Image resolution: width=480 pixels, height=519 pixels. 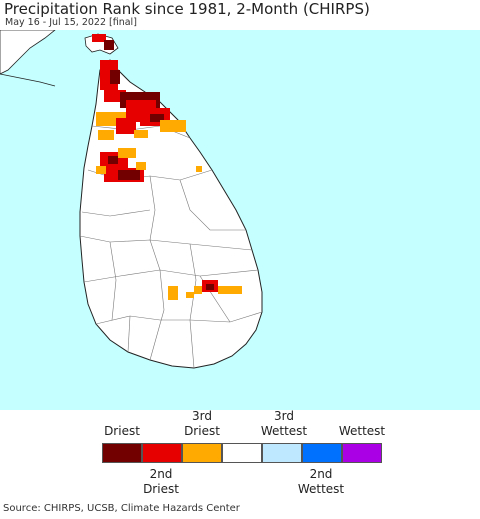 What do you see at coordinates (122, 431) in the screenshot?
I see `legend-label-driest: Driest` at bounding box center [122, 431].